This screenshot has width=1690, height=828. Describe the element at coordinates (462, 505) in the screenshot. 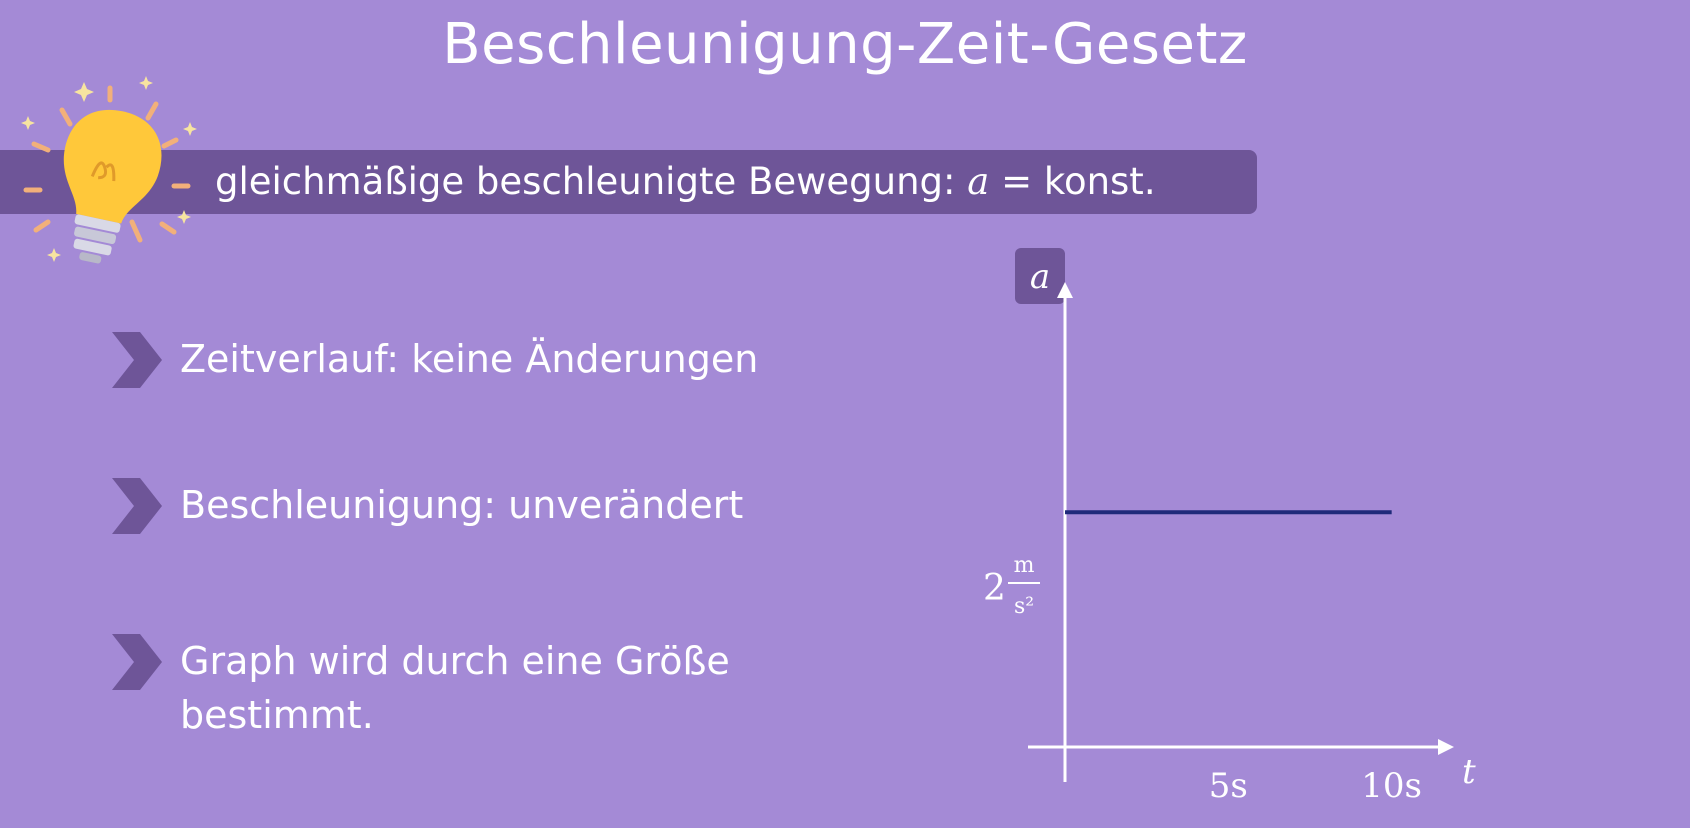

I see `list-item-text: Beschleunigung: unverändert` at that location.